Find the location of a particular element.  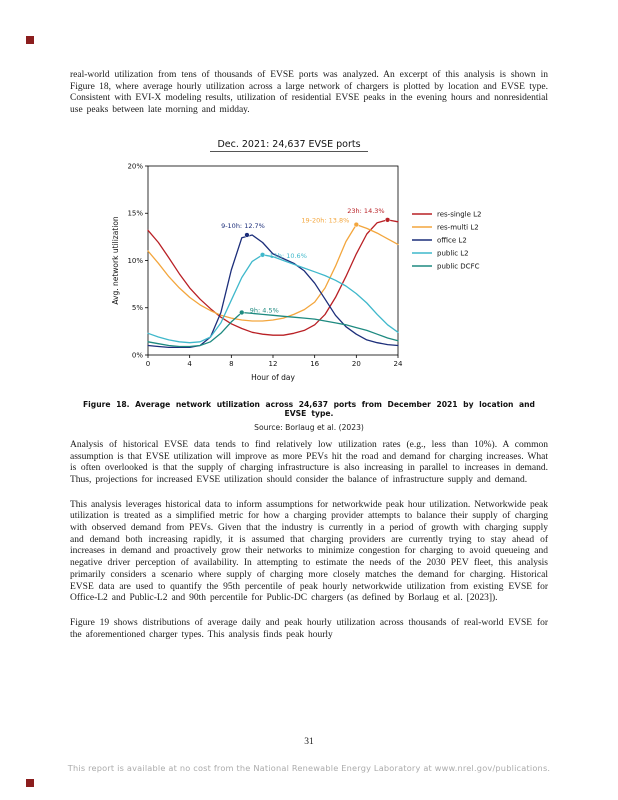

svg-text: 19-20h: 13.8% is located at coordinates (325, 220).